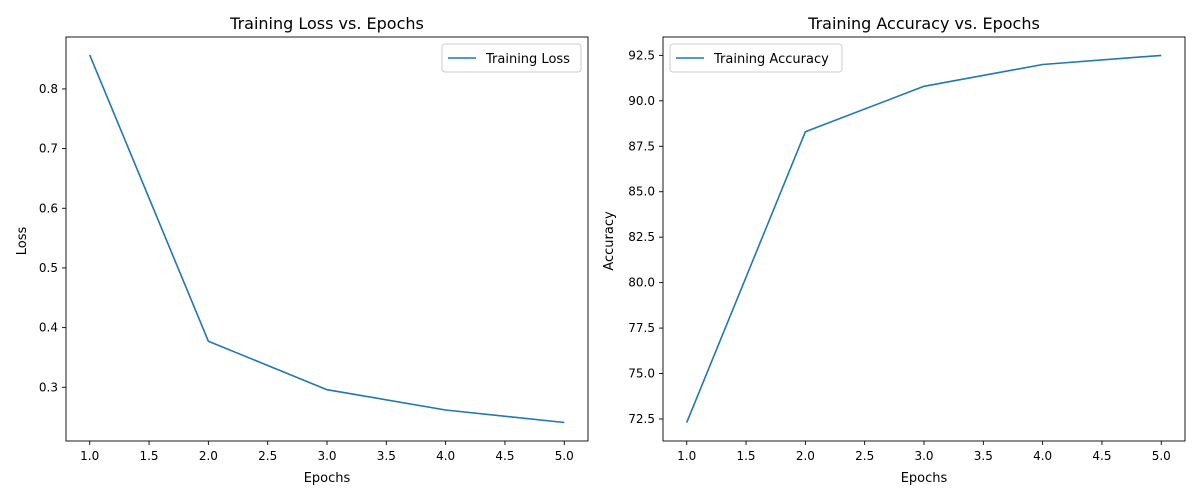 This screenshot has width=1200, height=500. I want to click on loss-x-tick-label: 3.5, so click(386, 456).